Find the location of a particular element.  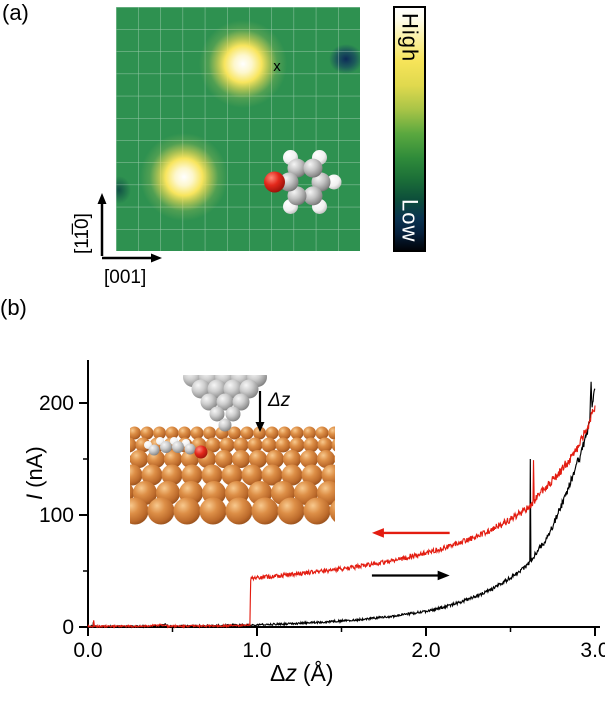

chart-direction-arrows is located at coordinates (410, 554).